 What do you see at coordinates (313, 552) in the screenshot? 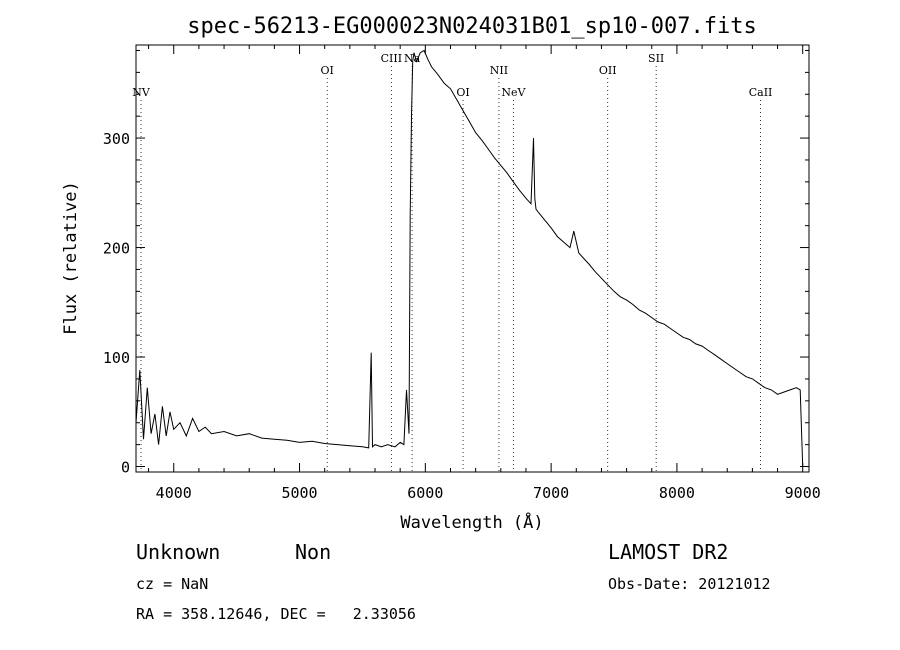
I see `object-subclass: Non` at bounding box center [313, 552].